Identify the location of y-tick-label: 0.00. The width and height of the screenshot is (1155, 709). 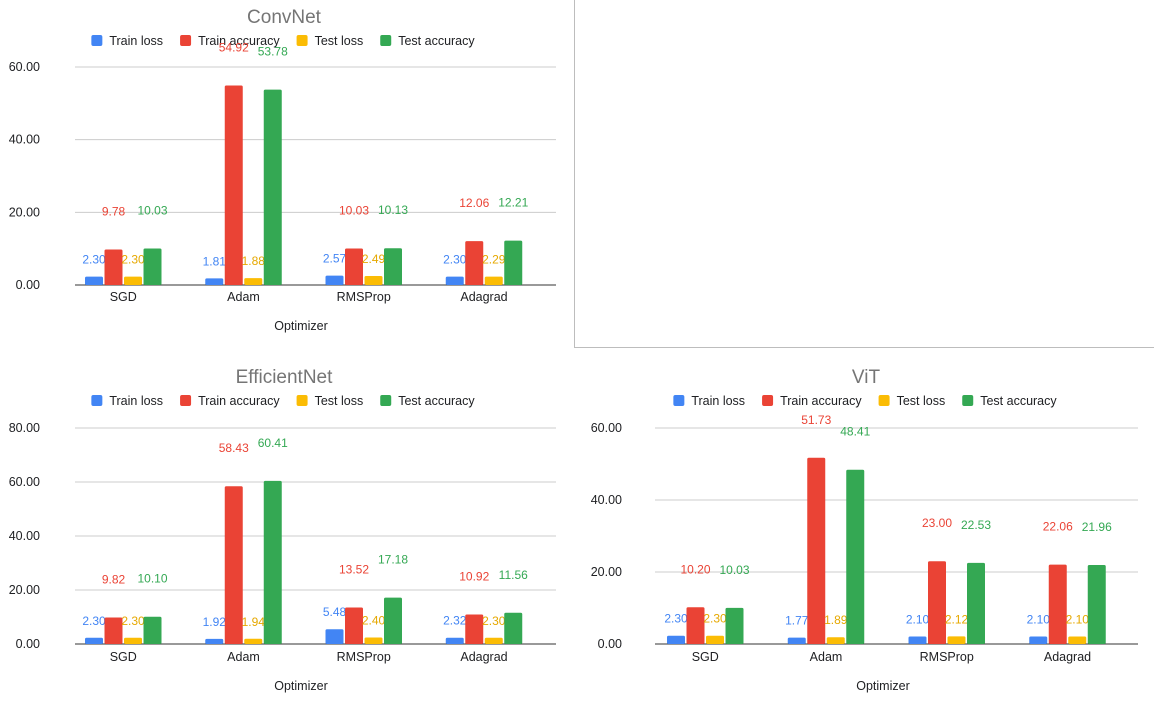
(610, 644).